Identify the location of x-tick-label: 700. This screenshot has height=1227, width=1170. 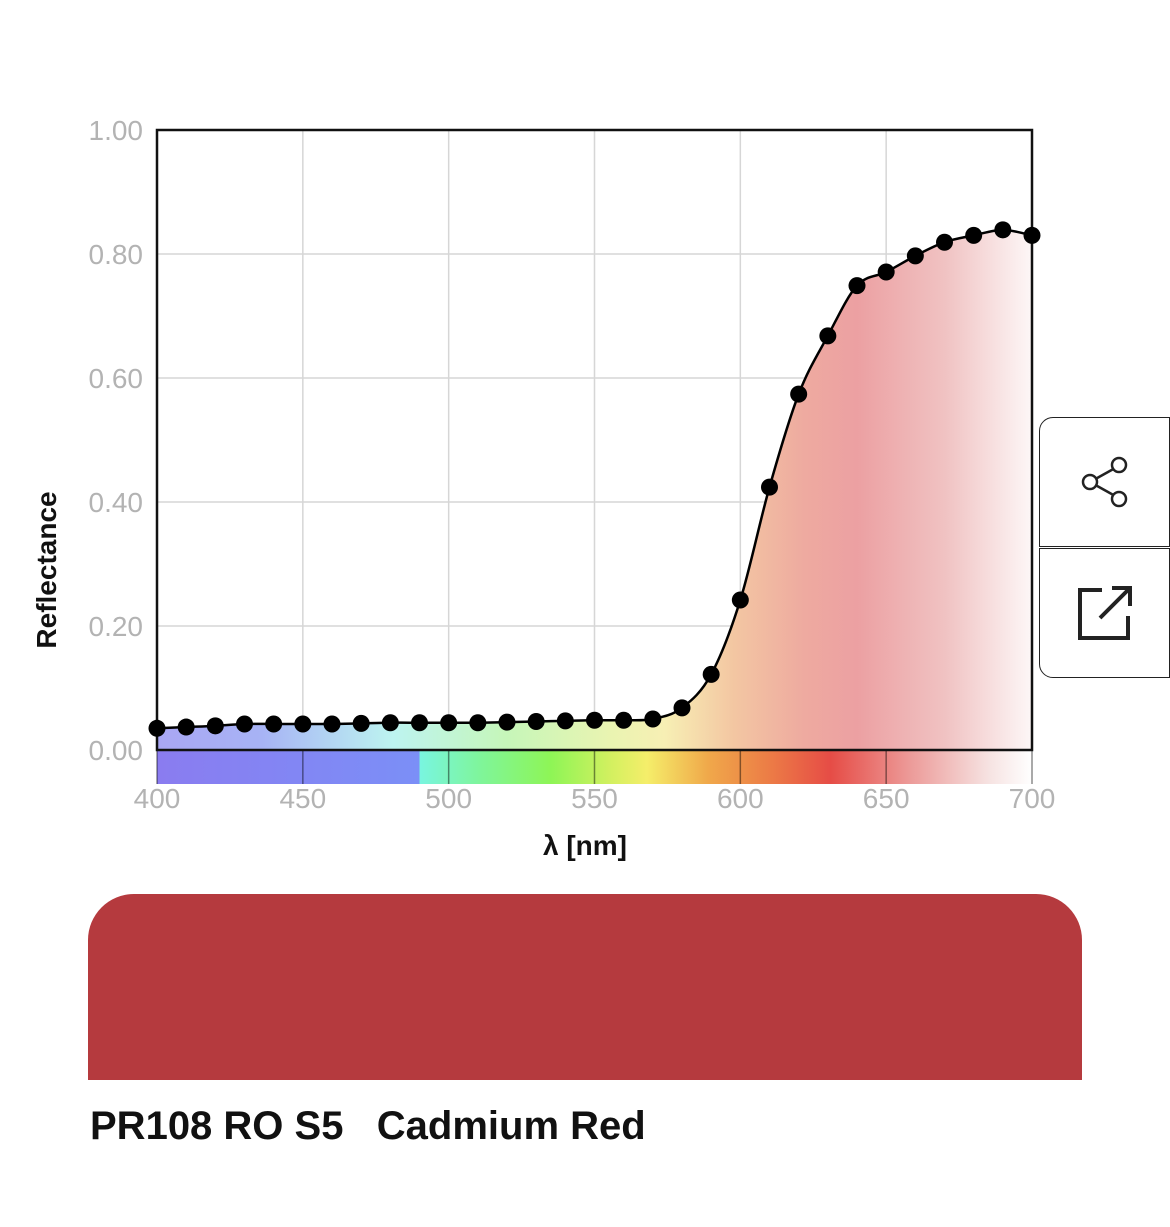
(1032, 798).